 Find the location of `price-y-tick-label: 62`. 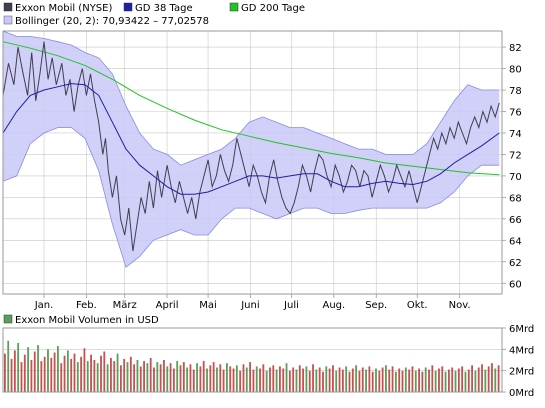

price-y-tick-label: 62 is located at coordinates (515, 263).